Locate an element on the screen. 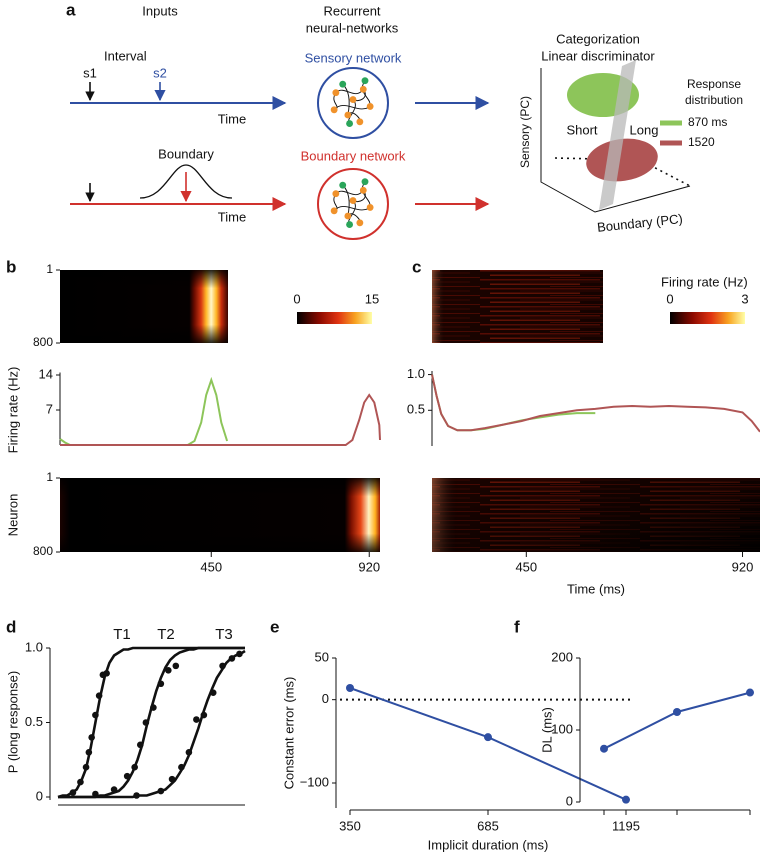 This screenshot has width=760, height=854. s2-label: s2 is located at coordinates (160, 72).